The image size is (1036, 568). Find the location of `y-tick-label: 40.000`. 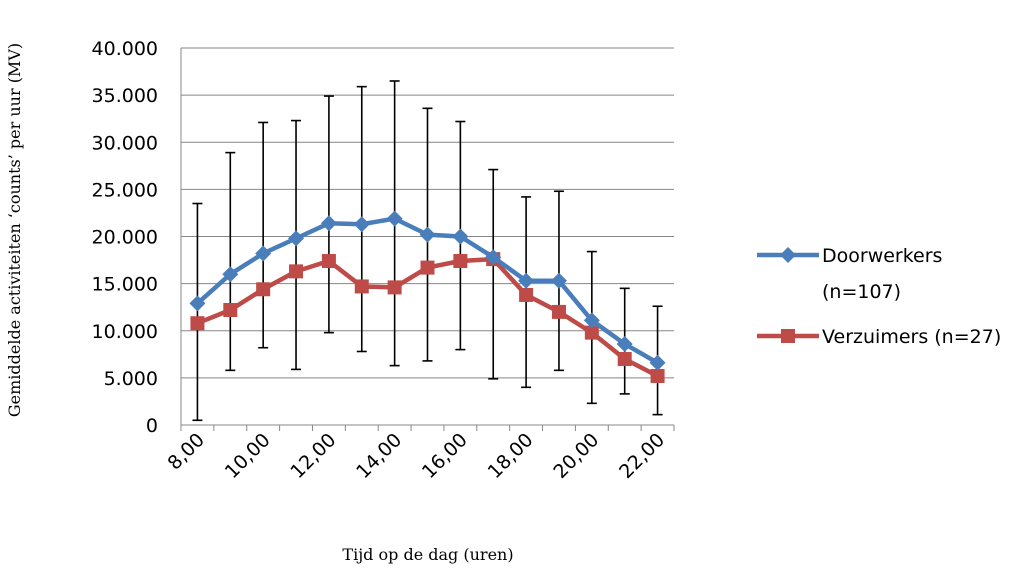

y-tick-label: 40.000 is located at coordinates (125, 49).